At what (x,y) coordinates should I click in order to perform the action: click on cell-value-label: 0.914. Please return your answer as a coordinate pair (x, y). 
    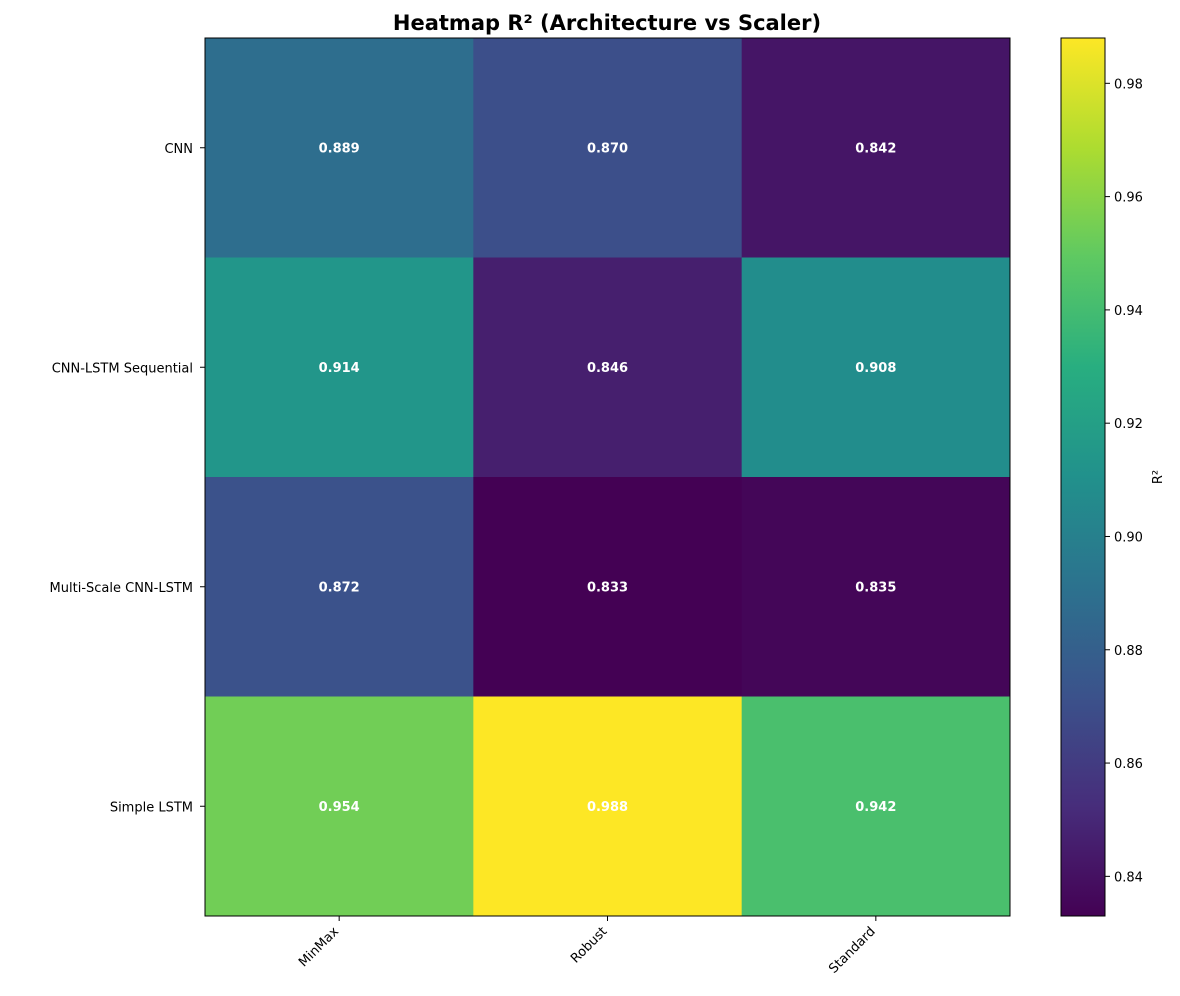
    Looking at the image, I should click on (339, 368).